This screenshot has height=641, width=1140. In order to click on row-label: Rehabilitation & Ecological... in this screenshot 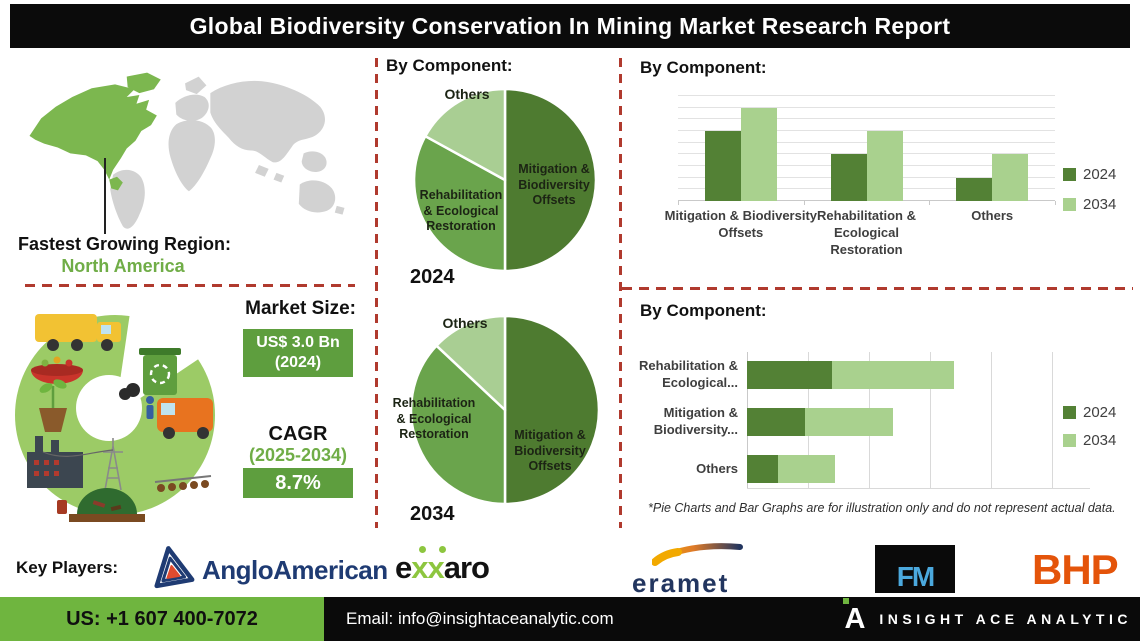, I will do `click(688, 374)`.